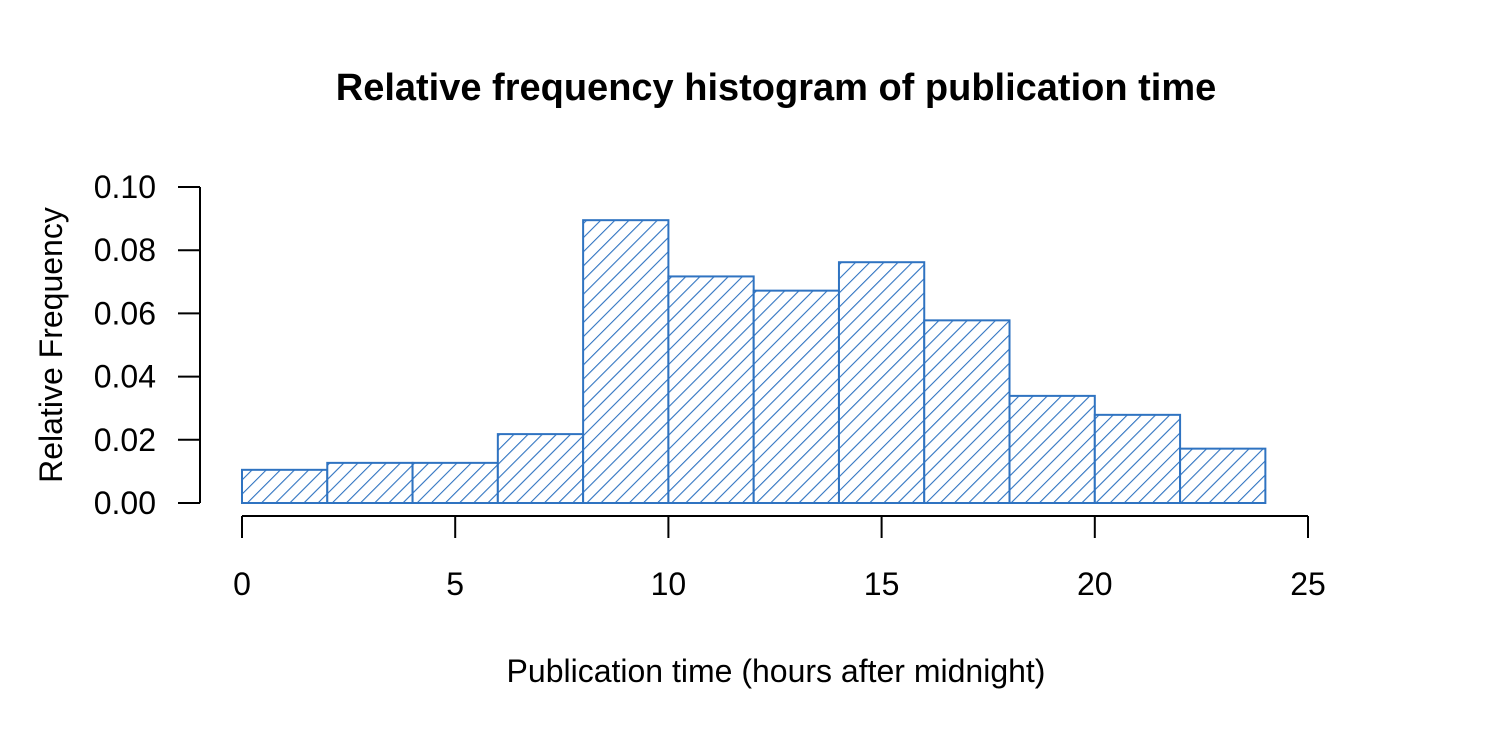 The width and height of the screenshot is (1504, 748). Describe the element at coordinates (147, 345) in the screenshot. I see `y-axis: 0.00 0.02 0.04 0.06 0.08 0.10` at that location.